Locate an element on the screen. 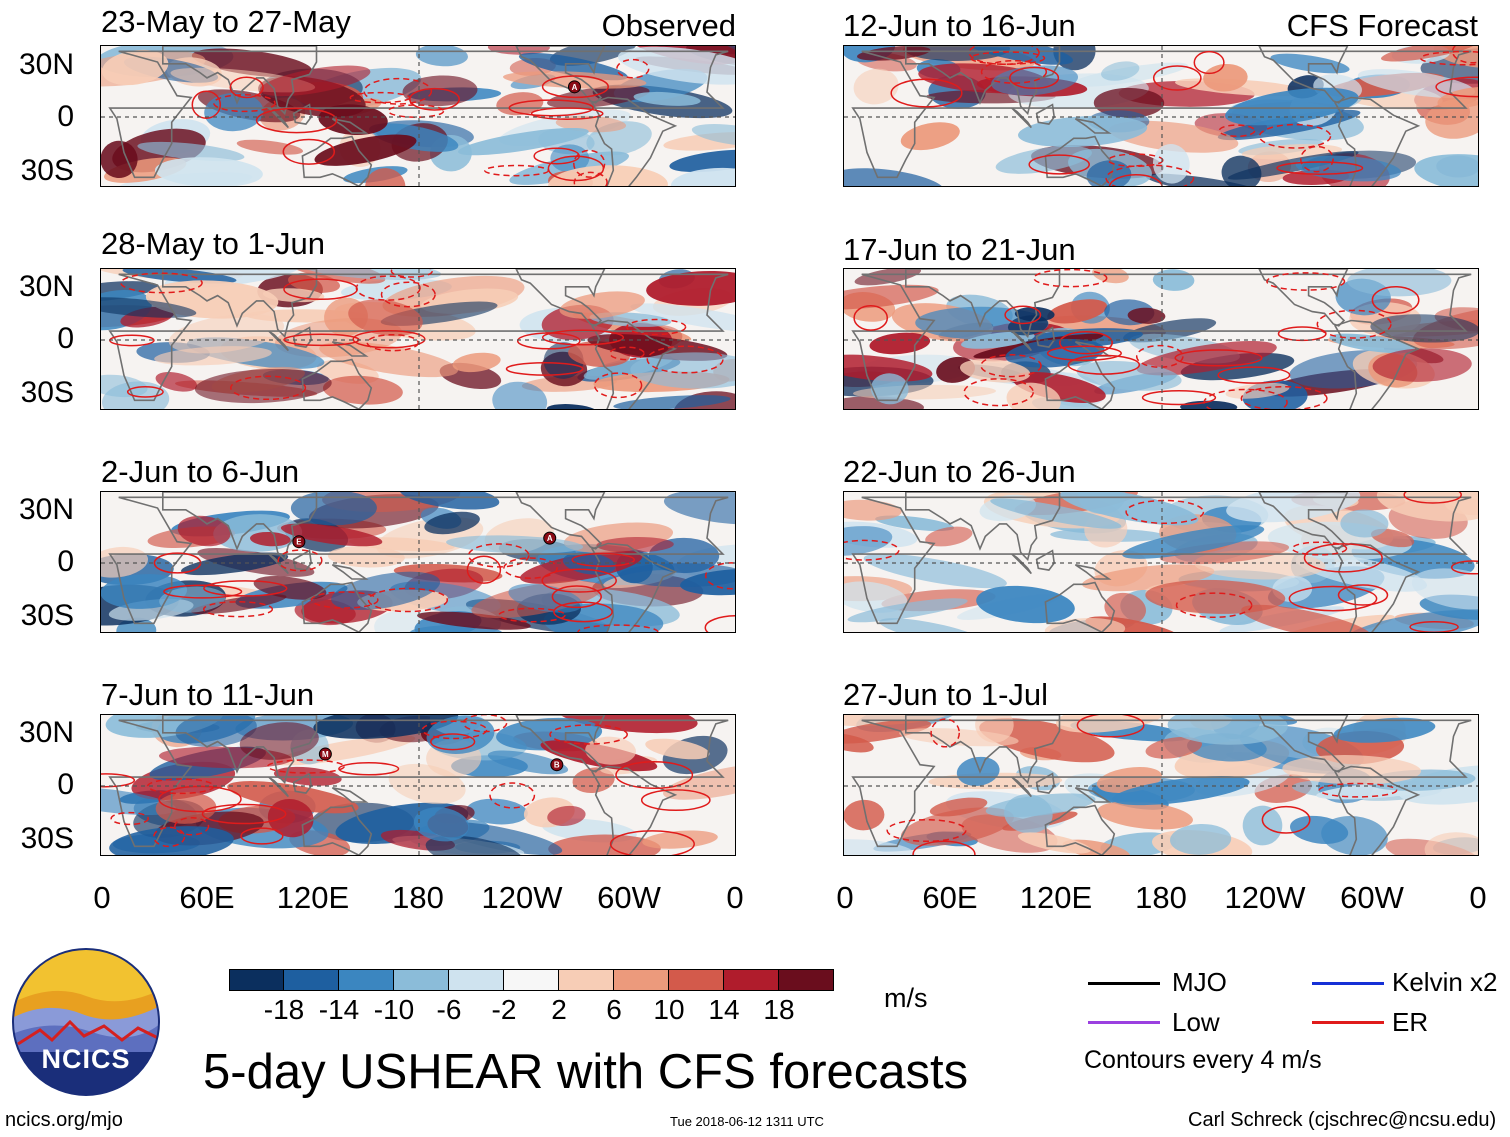 This screenshot has width=1510, height=1137. footer-url: ncics.org/mjo is located at coordinates (64, 1120).